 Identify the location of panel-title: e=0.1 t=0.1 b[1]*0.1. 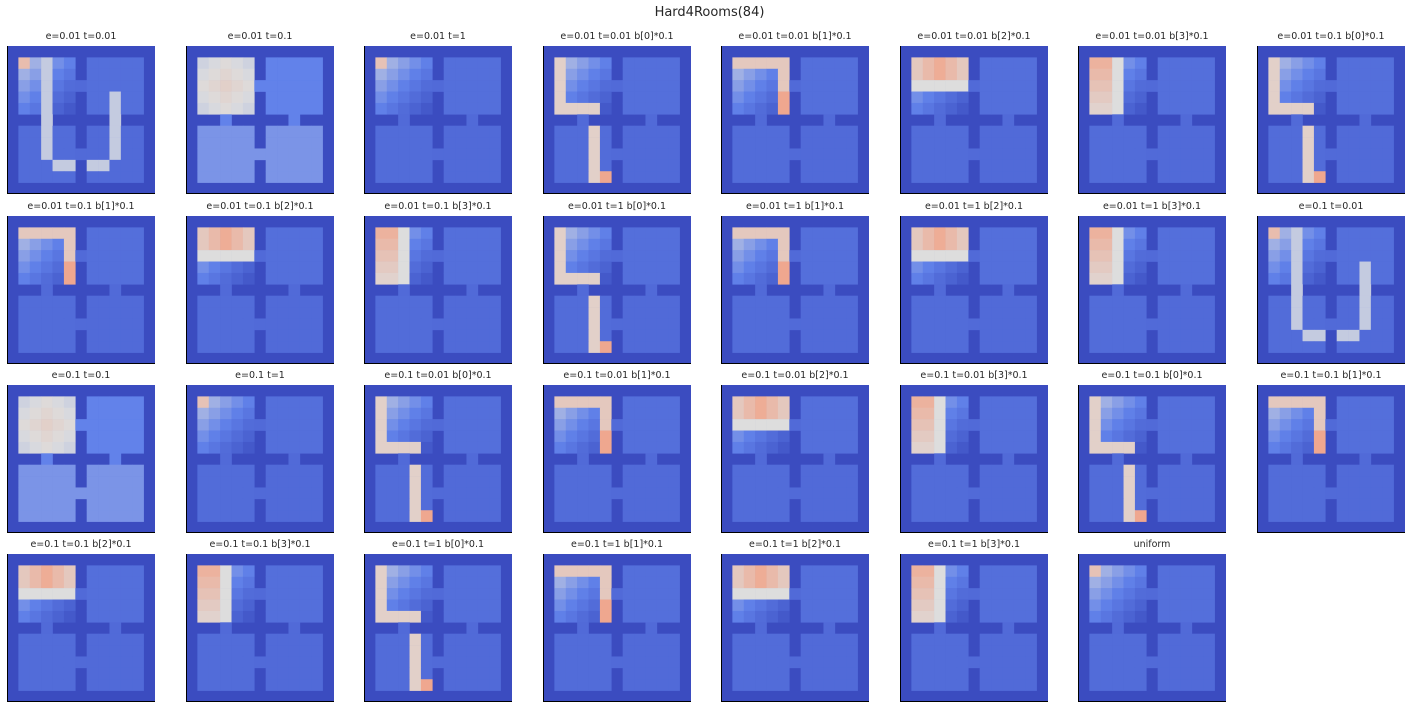
(1331, 375).